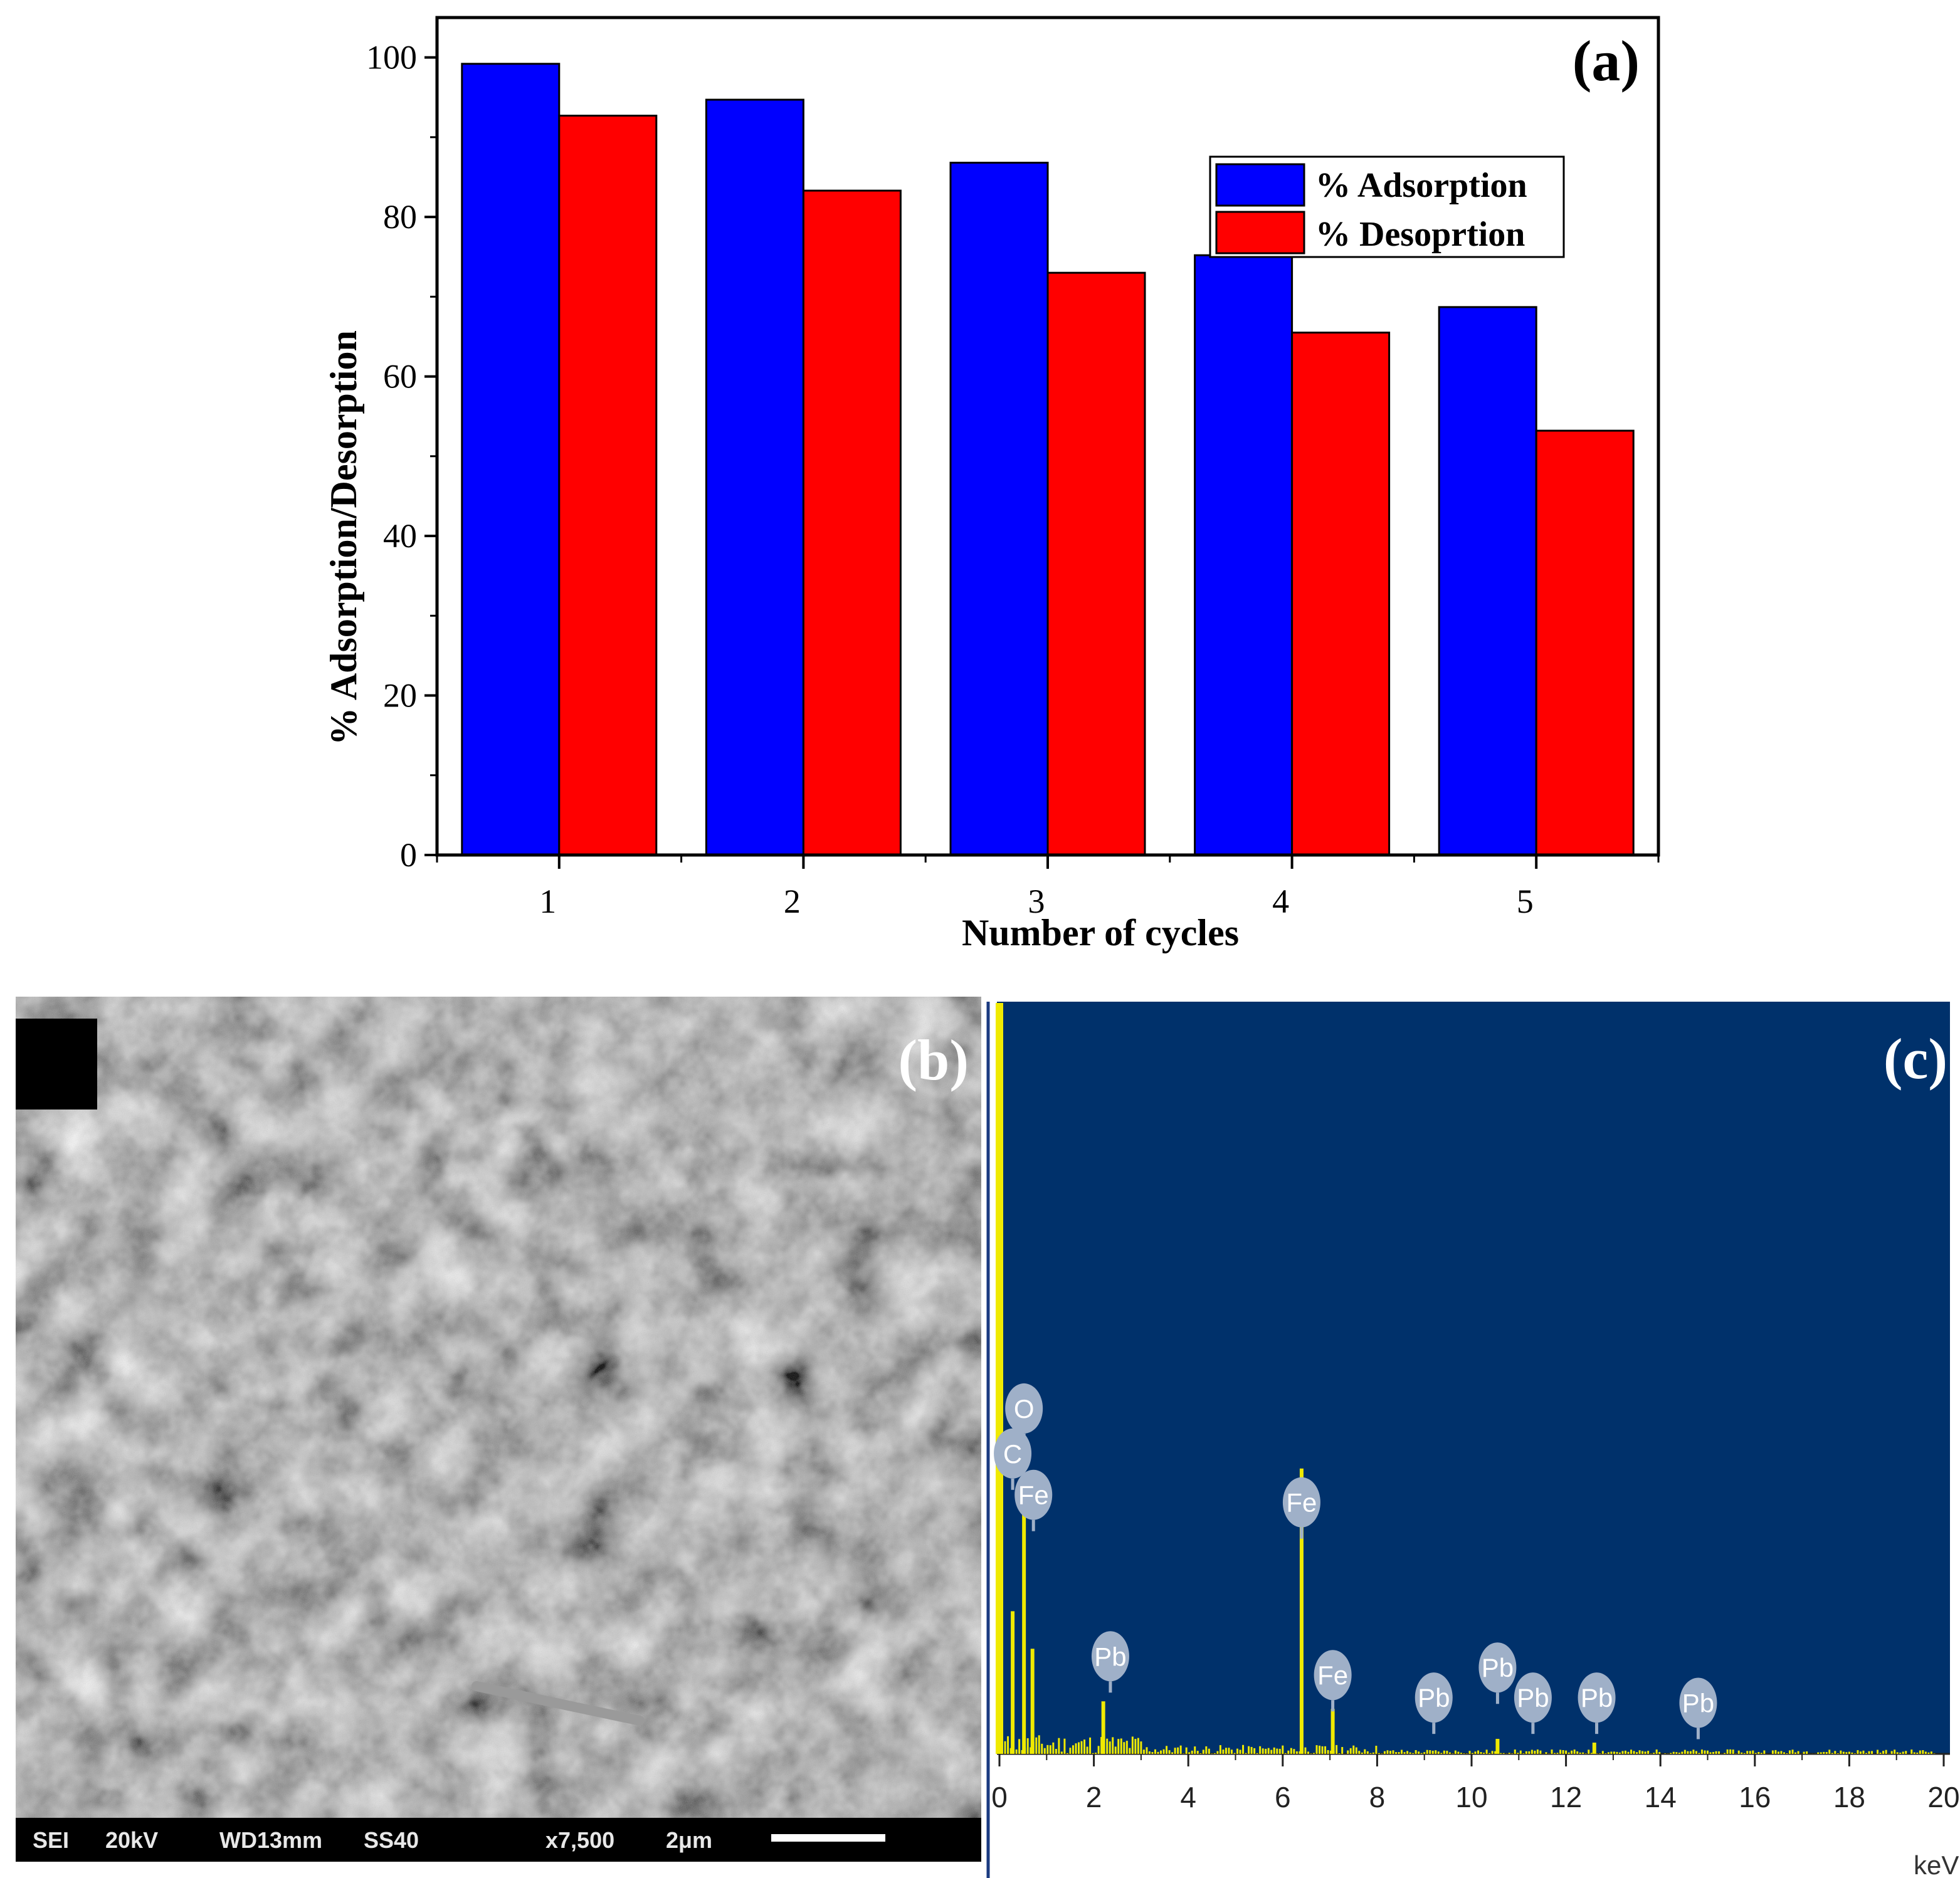 This screenshot has height=1878, width=1960. I want to click on legend-swatch-desorption, so click(1260, 232).